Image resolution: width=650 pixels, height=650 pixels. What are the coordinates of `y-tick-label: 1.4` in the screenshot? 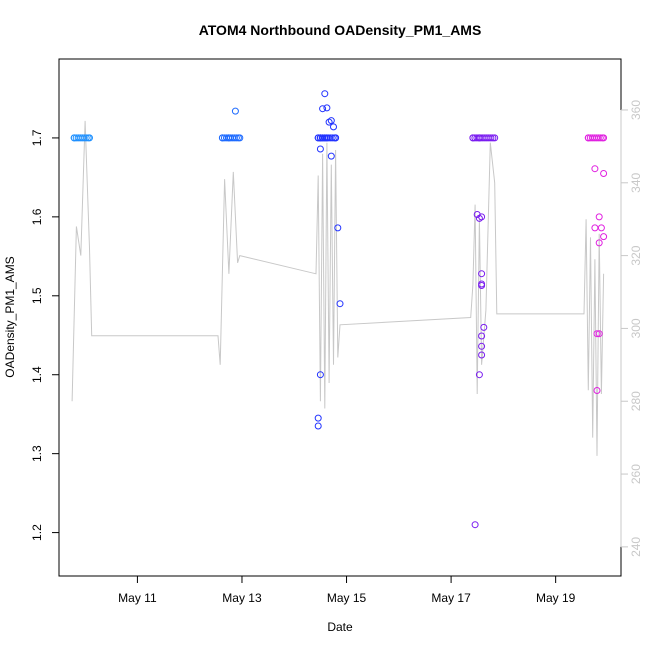 It's located at (37, 374).